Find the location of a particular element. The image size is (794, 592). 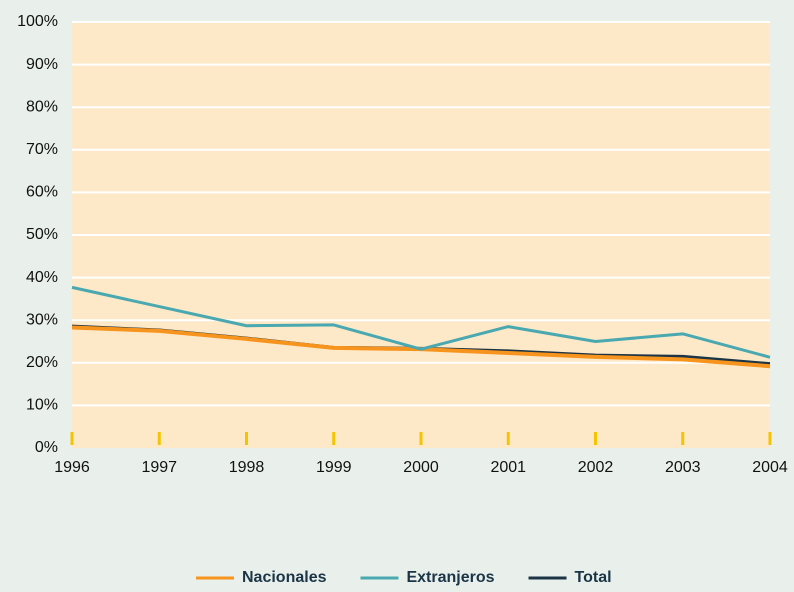

y-tick-label: 60% is located at coordinates (42, 192).